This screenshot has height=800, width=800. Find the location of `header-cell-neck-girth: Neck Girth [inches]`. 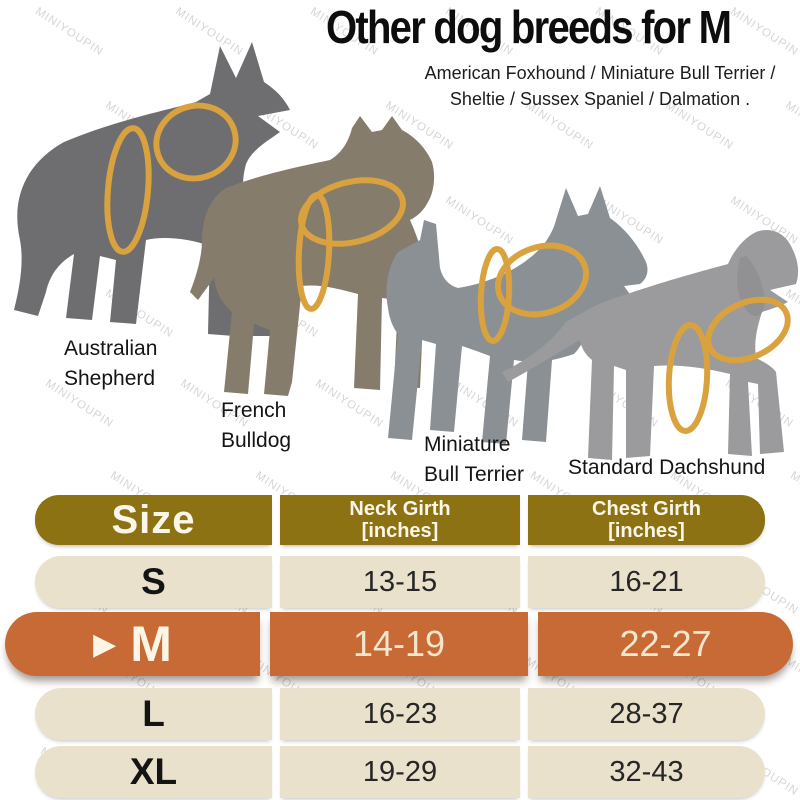

header-cell-neck-girth: Neck Girth [inches] is located at coordinates (400, 520).